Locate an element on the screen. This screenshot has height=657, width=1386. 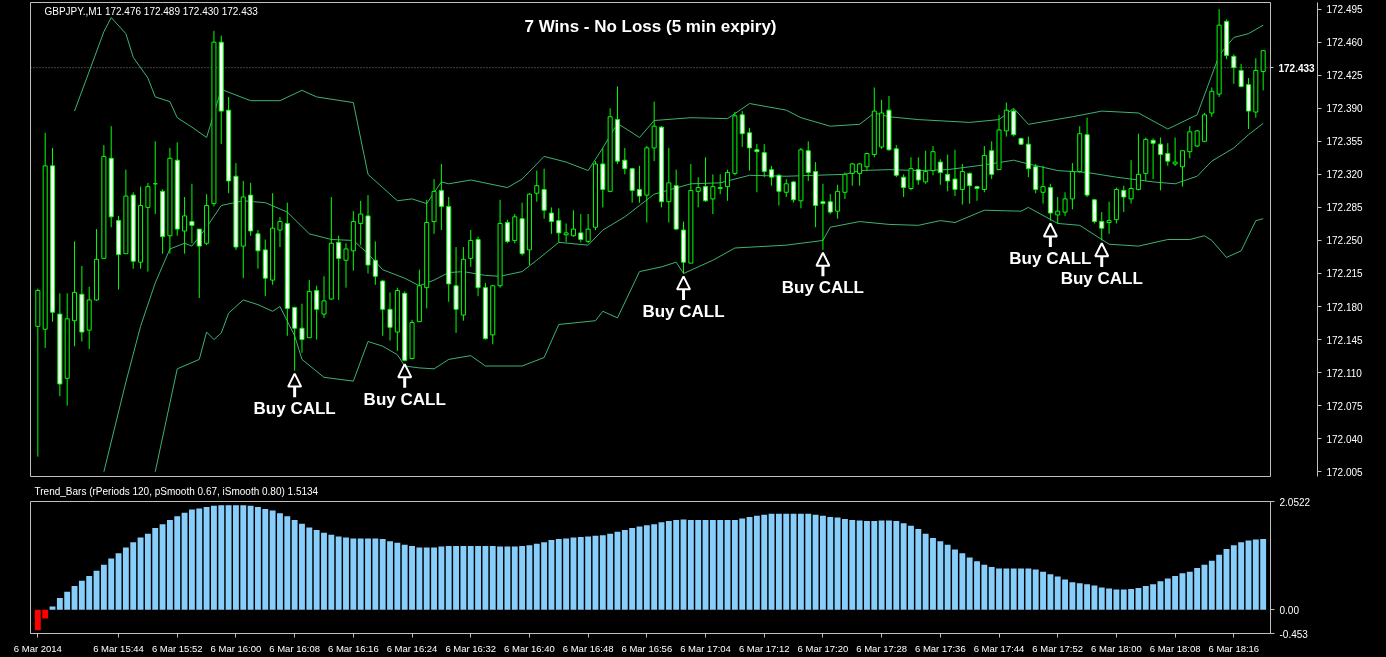
x-tick-label: 6 Mar 17:36 is located at coordinates (940, 648).